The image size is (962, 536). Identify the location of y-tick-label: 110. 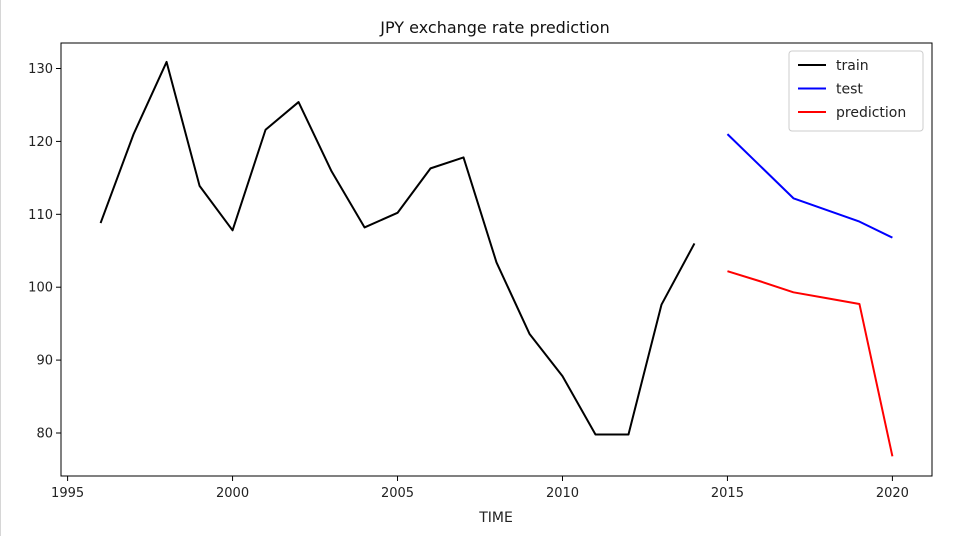
(40, 215).